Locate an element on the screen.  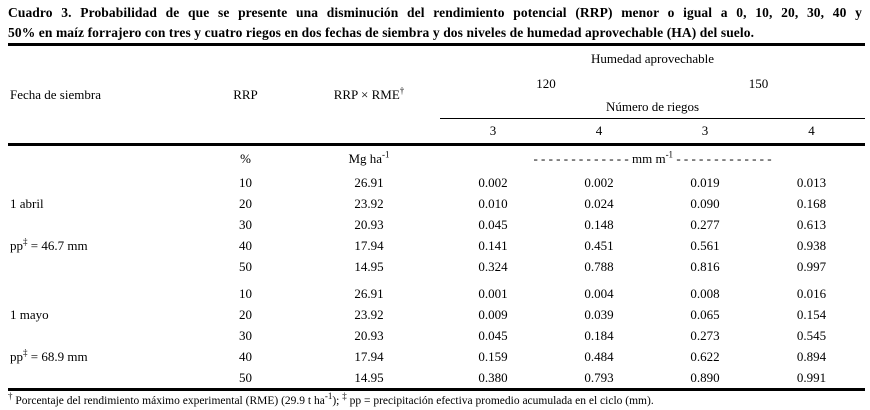
text-segment: ); is located at coordinates (337, 401).